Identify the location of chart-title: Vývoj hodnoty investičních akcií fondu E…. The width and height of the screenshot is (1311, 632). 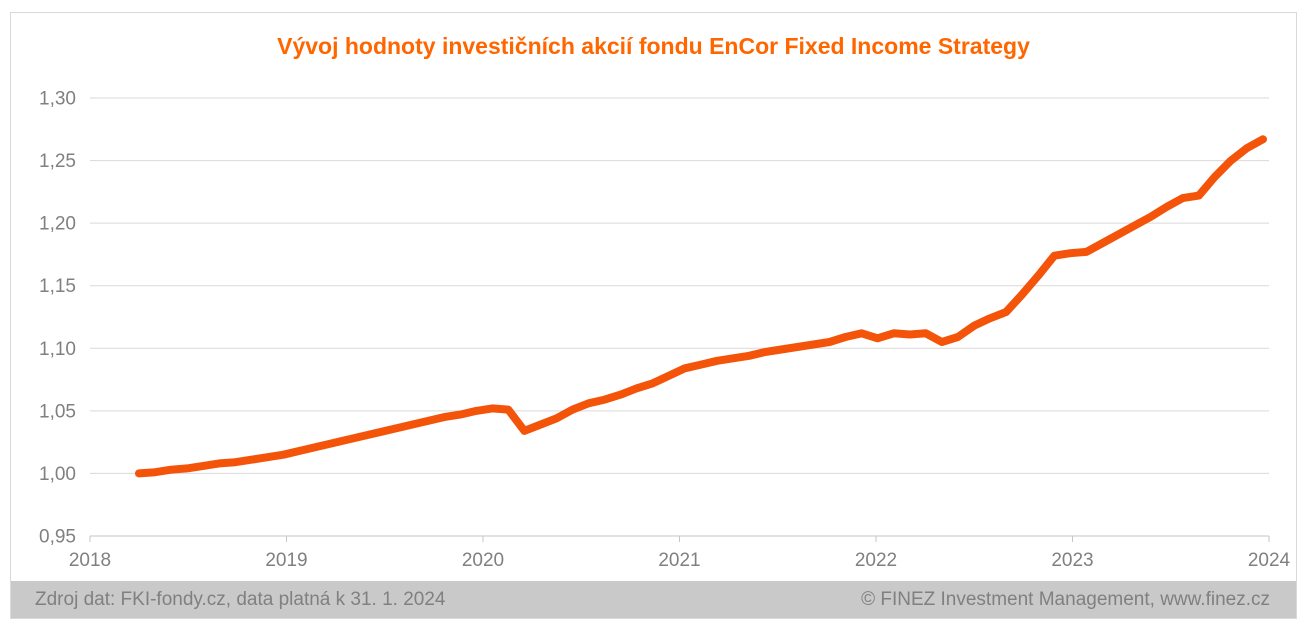
(653, 46).